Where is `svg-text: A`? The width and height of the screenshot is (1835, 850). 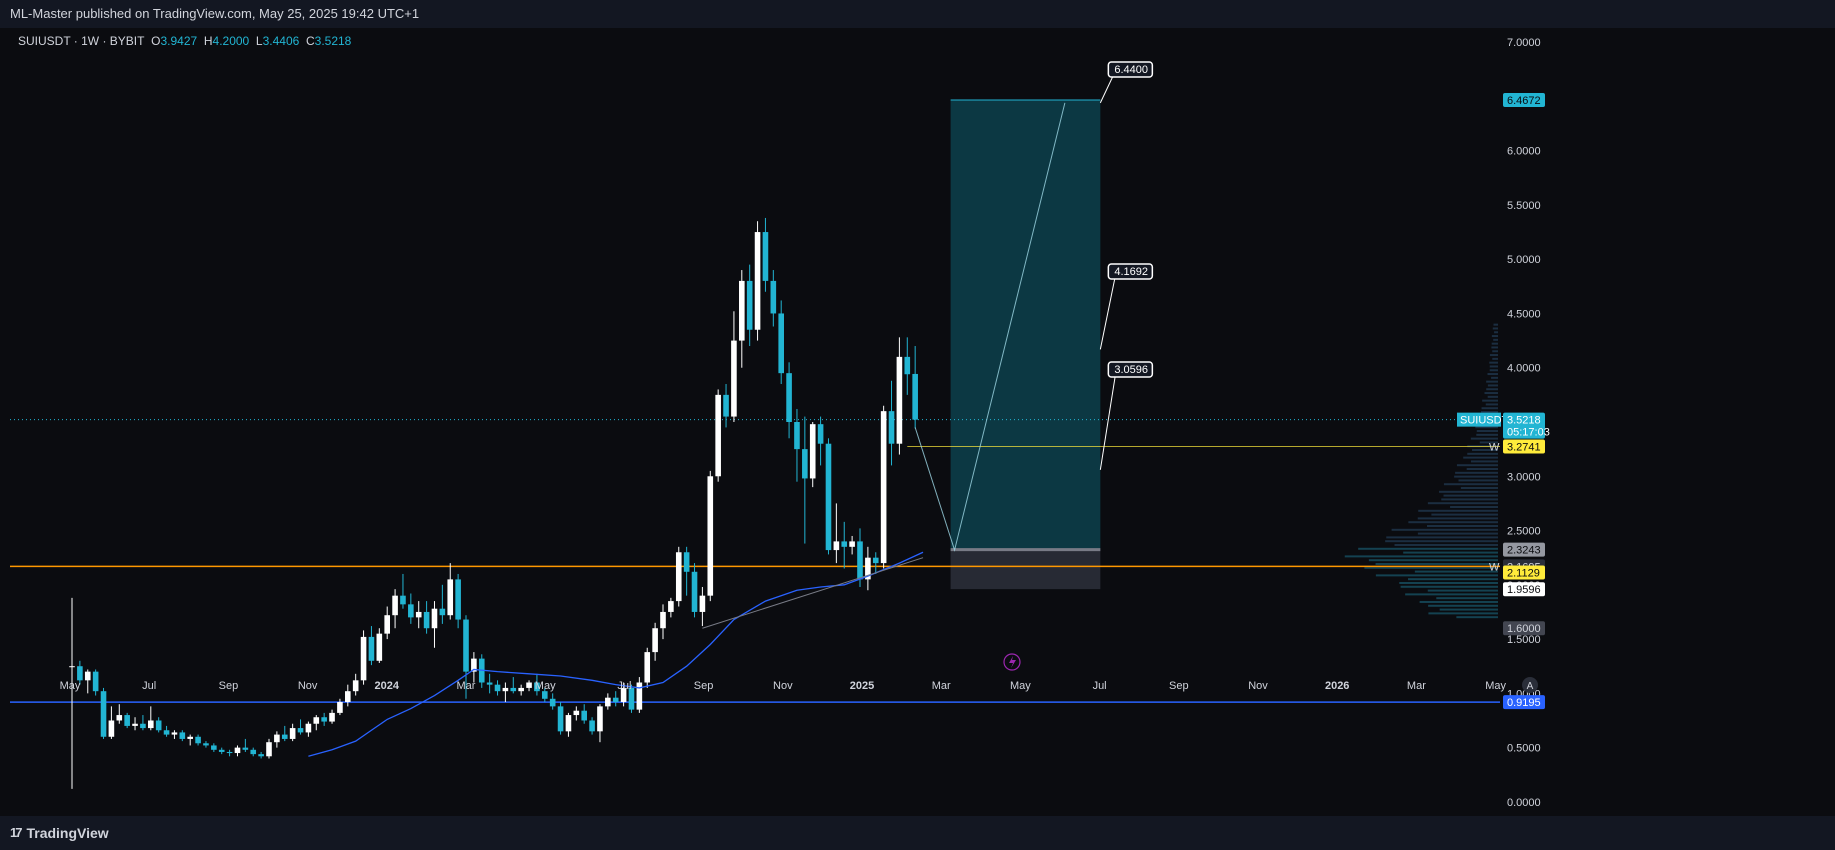
svg-text: A is located at coordinates (1530, 686).